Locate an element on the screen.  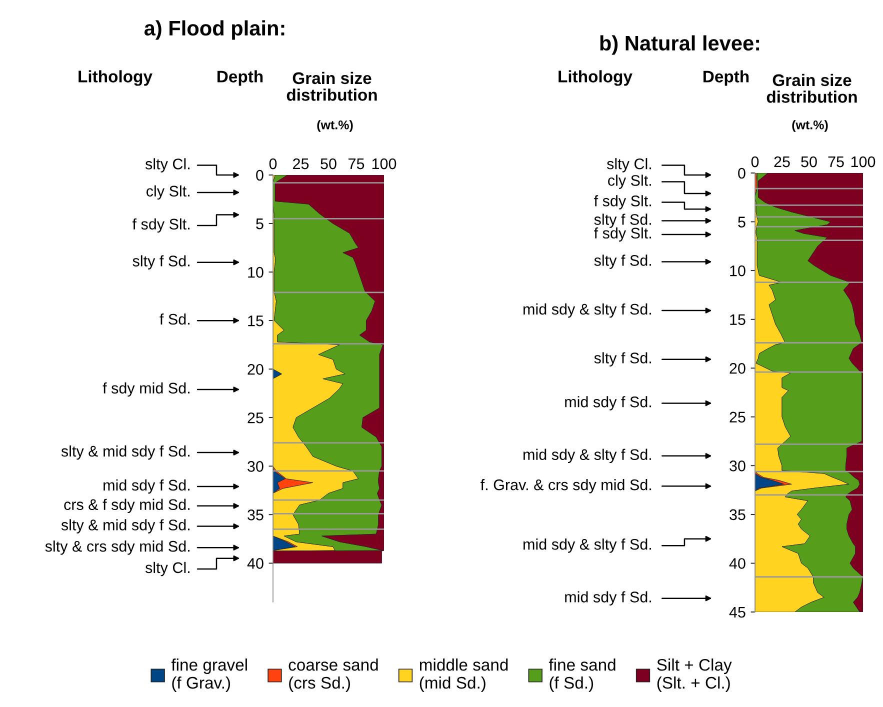
legend-label: Silt + Clay (Slt. + Cl.) is located at coordinates (694, 675).